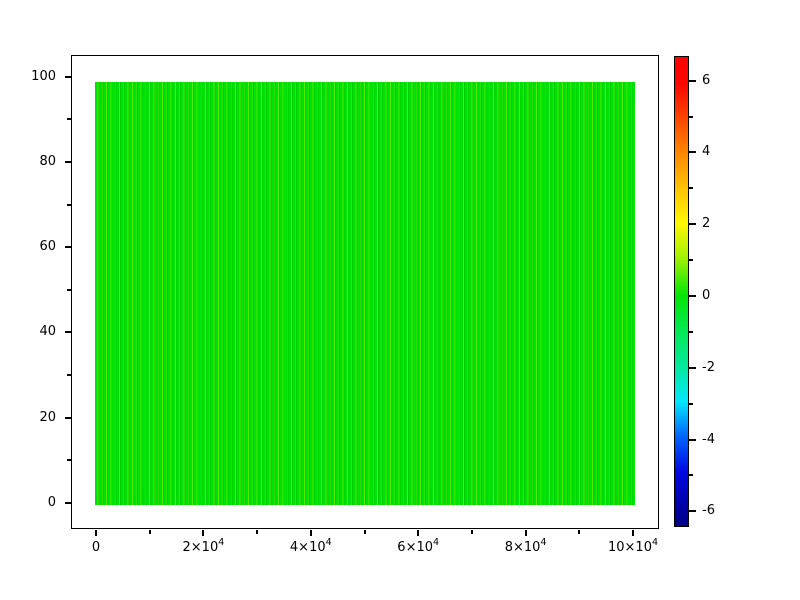 This screenshot has width=800, height=600. I want to click on x-axis-tick-label: 0, so click(96, 547).